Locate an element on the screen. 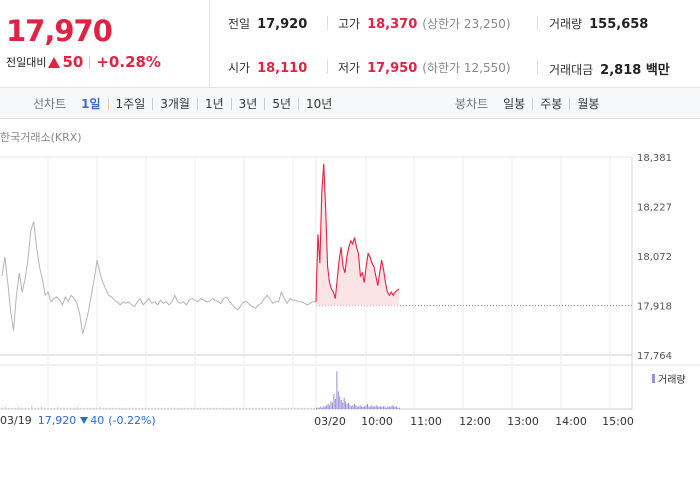 The image size is (700, 490). current-session-line is located at coordinates (357, 232).